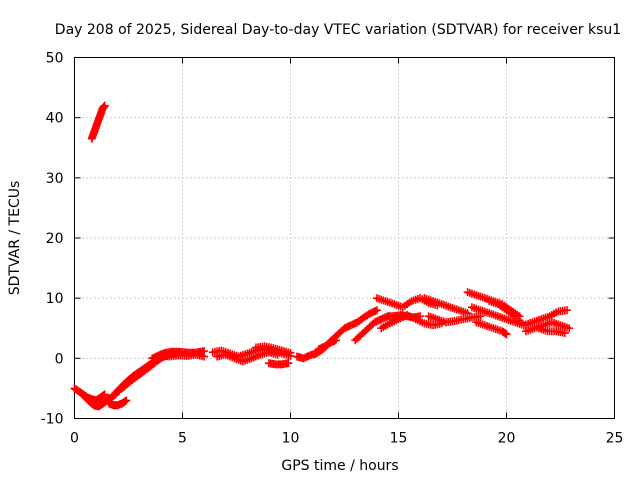 The height and width of the screenshot is (480, 640). Describe the element at coordinates (118, 403) in the screenshot. I see `series-sat-c` at that location.